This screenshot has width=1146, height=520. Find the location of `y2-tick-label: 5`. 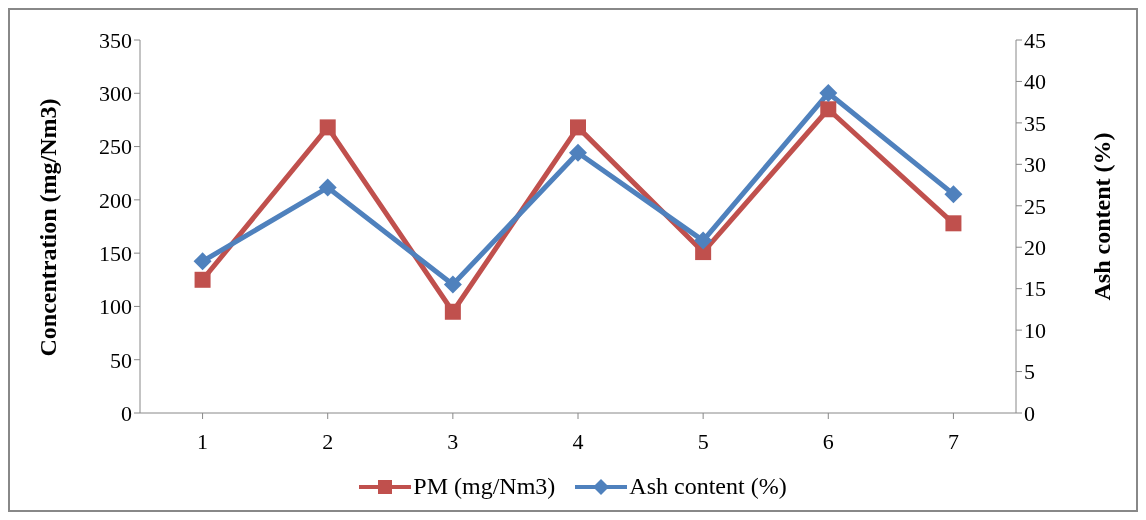

y2-tick-label: 5 is located at coordinates (1029, 372).